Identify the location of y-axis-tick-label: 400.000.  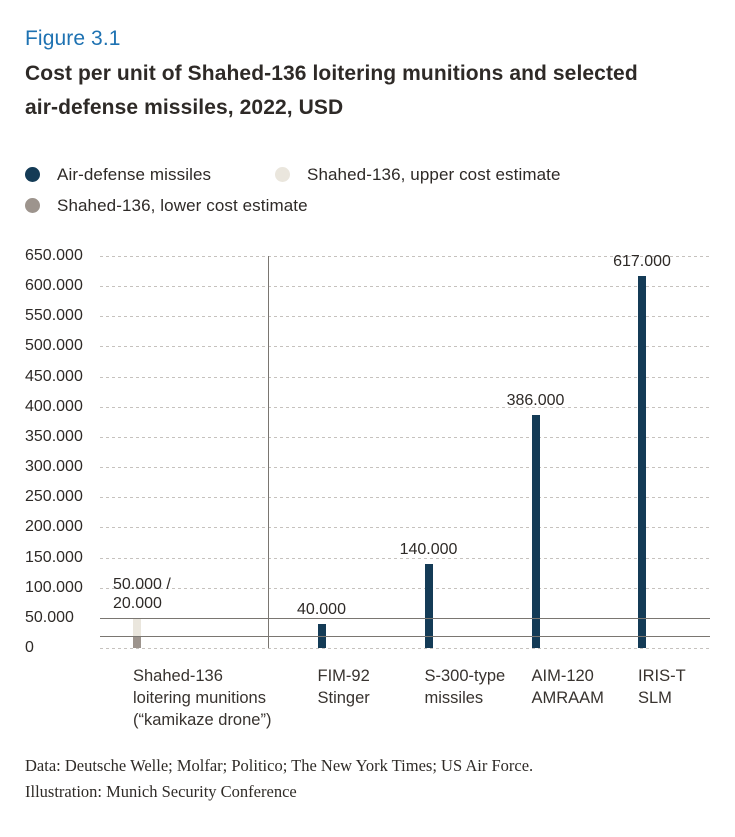
(54, 406).